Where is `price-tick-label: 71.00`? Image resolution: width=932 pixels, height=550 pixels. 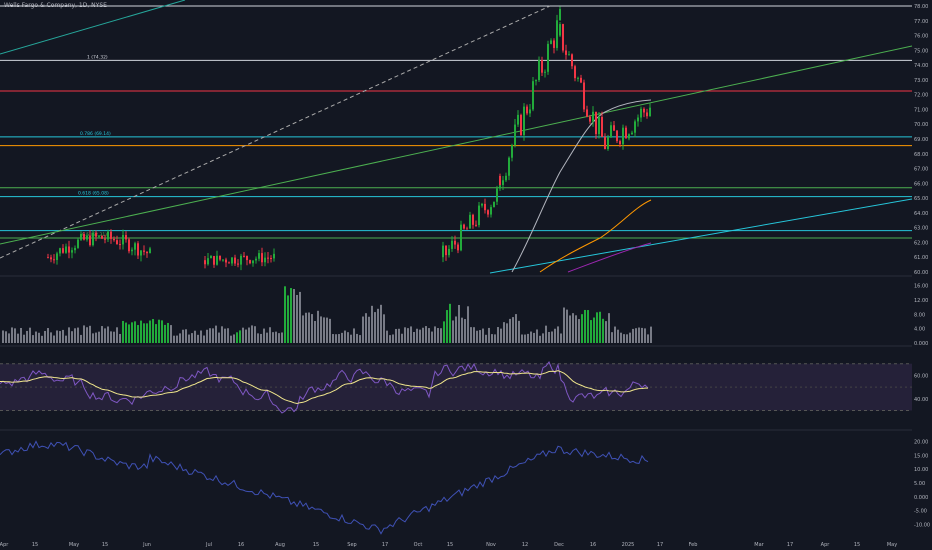
price-tick-label: 71.00 is located at coordinates (921, 110).